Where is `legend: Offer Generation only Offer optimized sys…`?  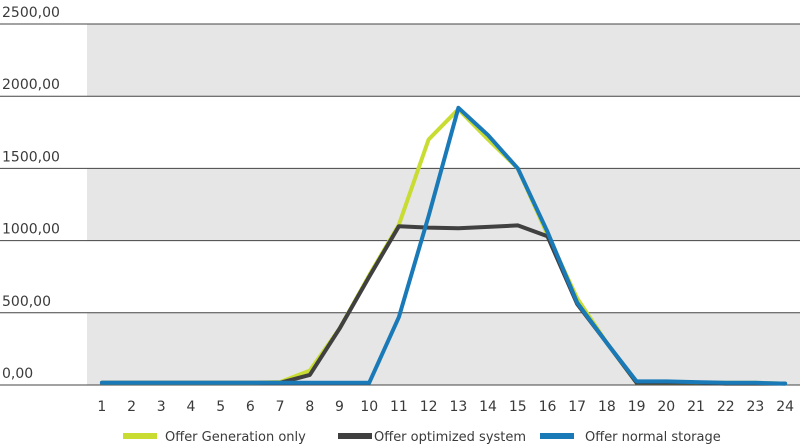
legend: Offer Generation only Offer optimized sys… is located at coordinates (422, 437).